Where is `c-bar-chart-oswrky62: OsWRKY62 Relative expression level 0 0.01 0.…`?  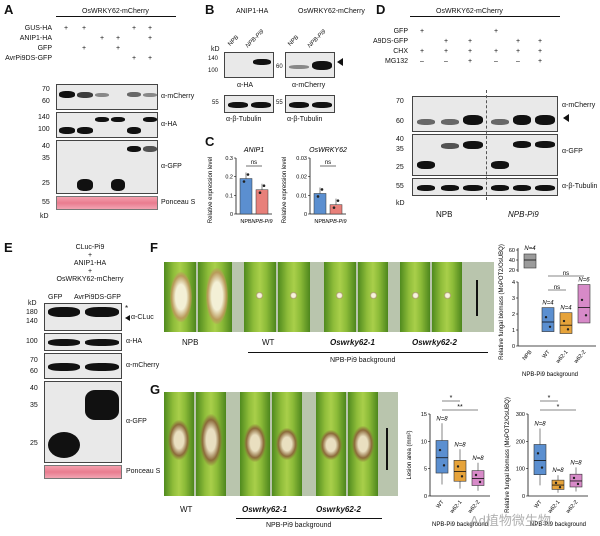
c-bar-chart-oswrky62: OsWRKY62 Relative expression level 0 0.01 0.… is located at coordinates (314, 186).